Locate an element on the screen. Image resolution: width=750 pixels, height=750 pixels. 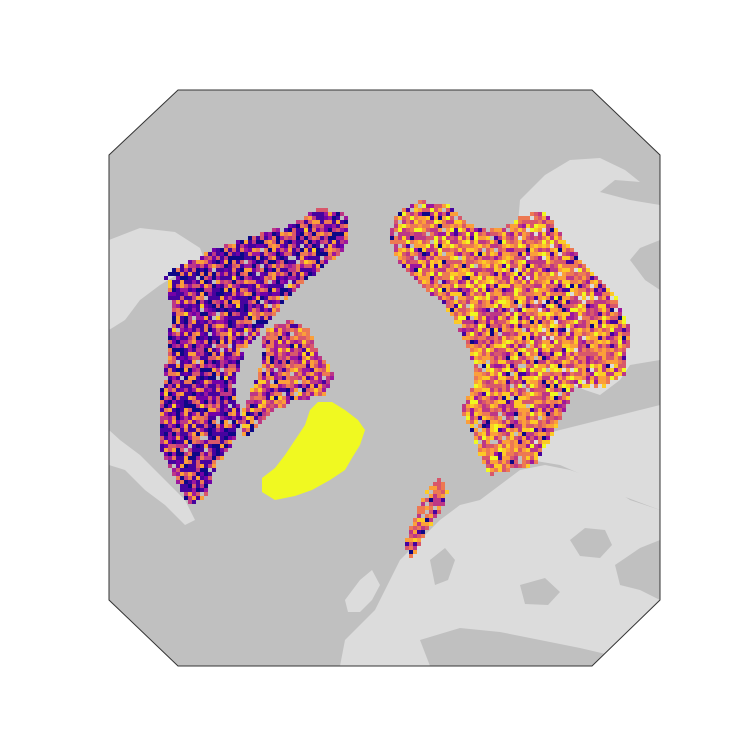
raster-scandinavia is located at coordinates (427, 518).